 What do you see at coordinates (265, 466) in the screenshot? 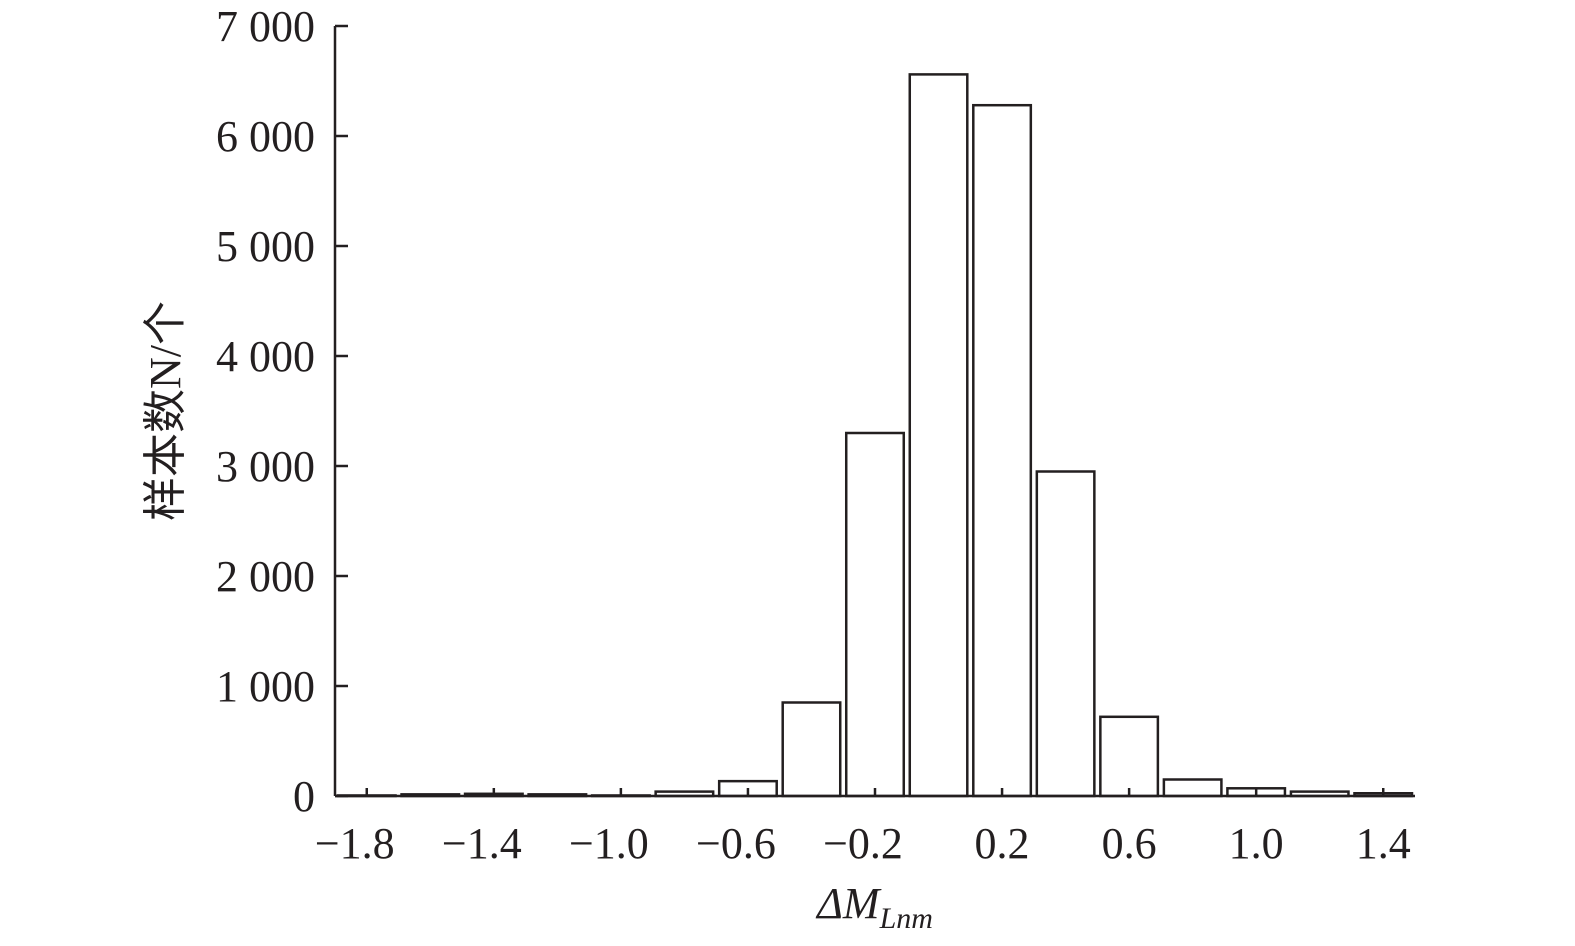
I see `y-tick-label: 3 000` at bounding box center [265, 466].